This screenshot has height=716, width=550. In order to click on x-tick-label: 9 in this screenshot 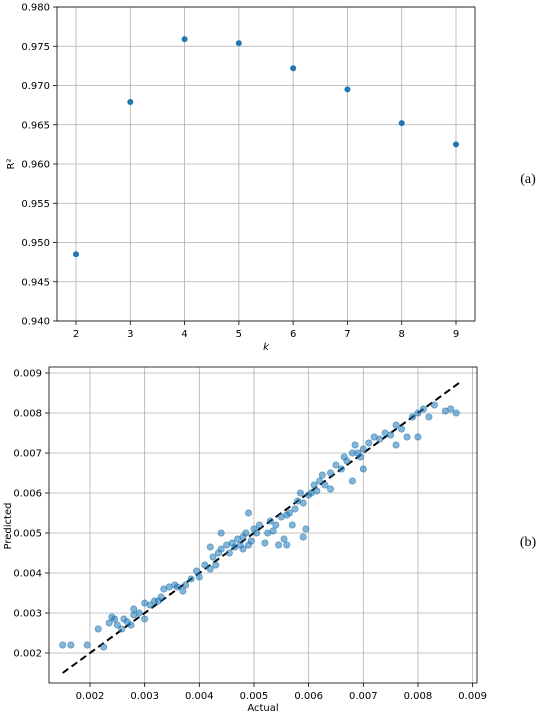, I will do `click(456, 334)`.